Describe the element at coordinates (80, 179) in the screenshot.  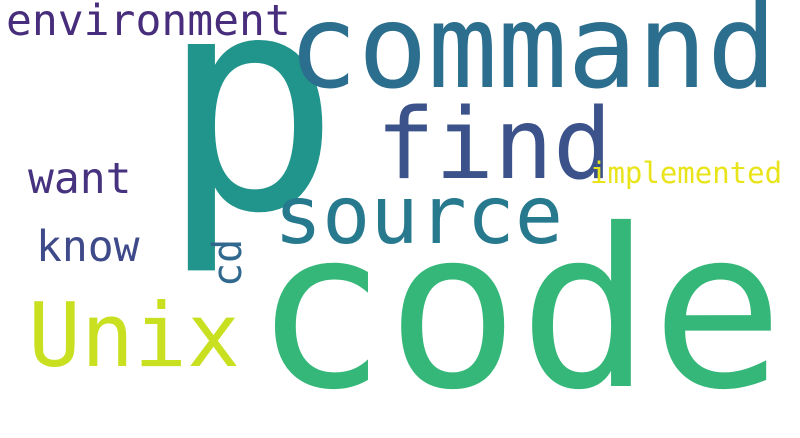
I see `word-want: want` at that location.